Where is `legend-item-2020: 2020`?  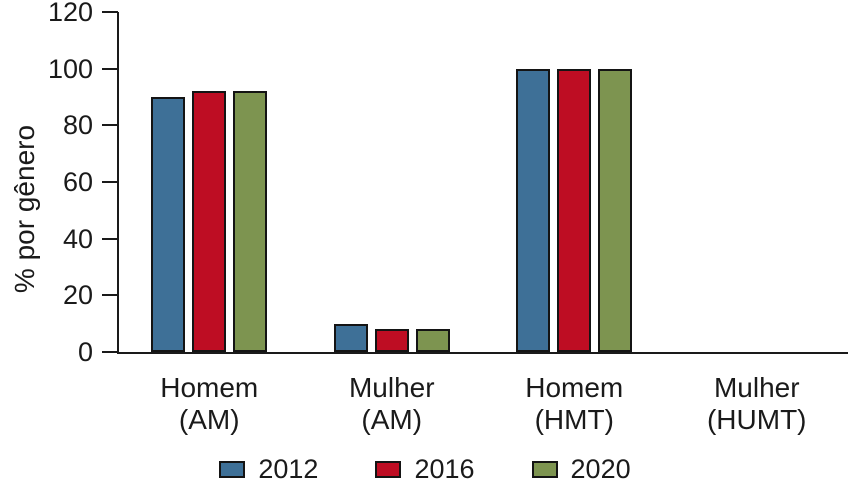 legend-item-2020: 2020 is located at coordinates (581, 468).